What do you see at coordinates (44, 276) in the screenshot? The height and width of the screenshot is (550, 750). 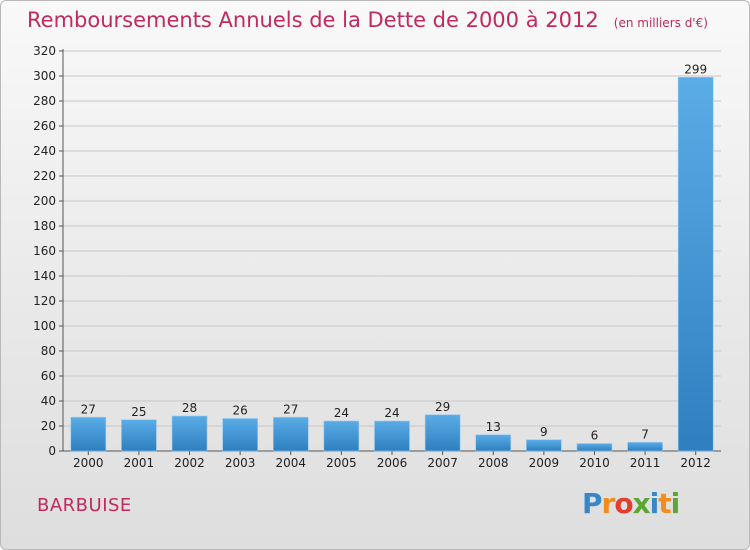 I see `y-tick-label: 140` at bounding box center [44, 276].